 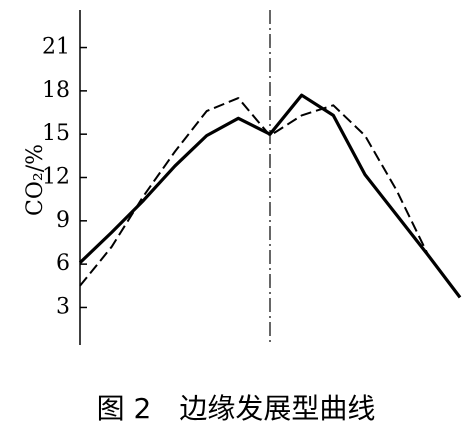 What do you see at coordinates (56, 90) in the screenshot?
I see `y-tick-label: 18` at bounding box center [56, 90].